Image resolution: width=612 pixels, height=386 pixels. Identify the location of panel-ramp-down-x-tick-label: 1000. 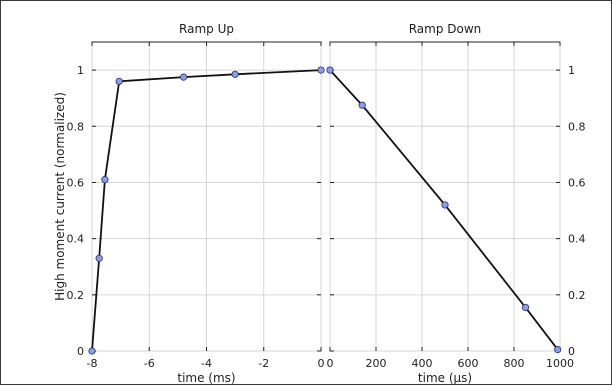
(560, 363).